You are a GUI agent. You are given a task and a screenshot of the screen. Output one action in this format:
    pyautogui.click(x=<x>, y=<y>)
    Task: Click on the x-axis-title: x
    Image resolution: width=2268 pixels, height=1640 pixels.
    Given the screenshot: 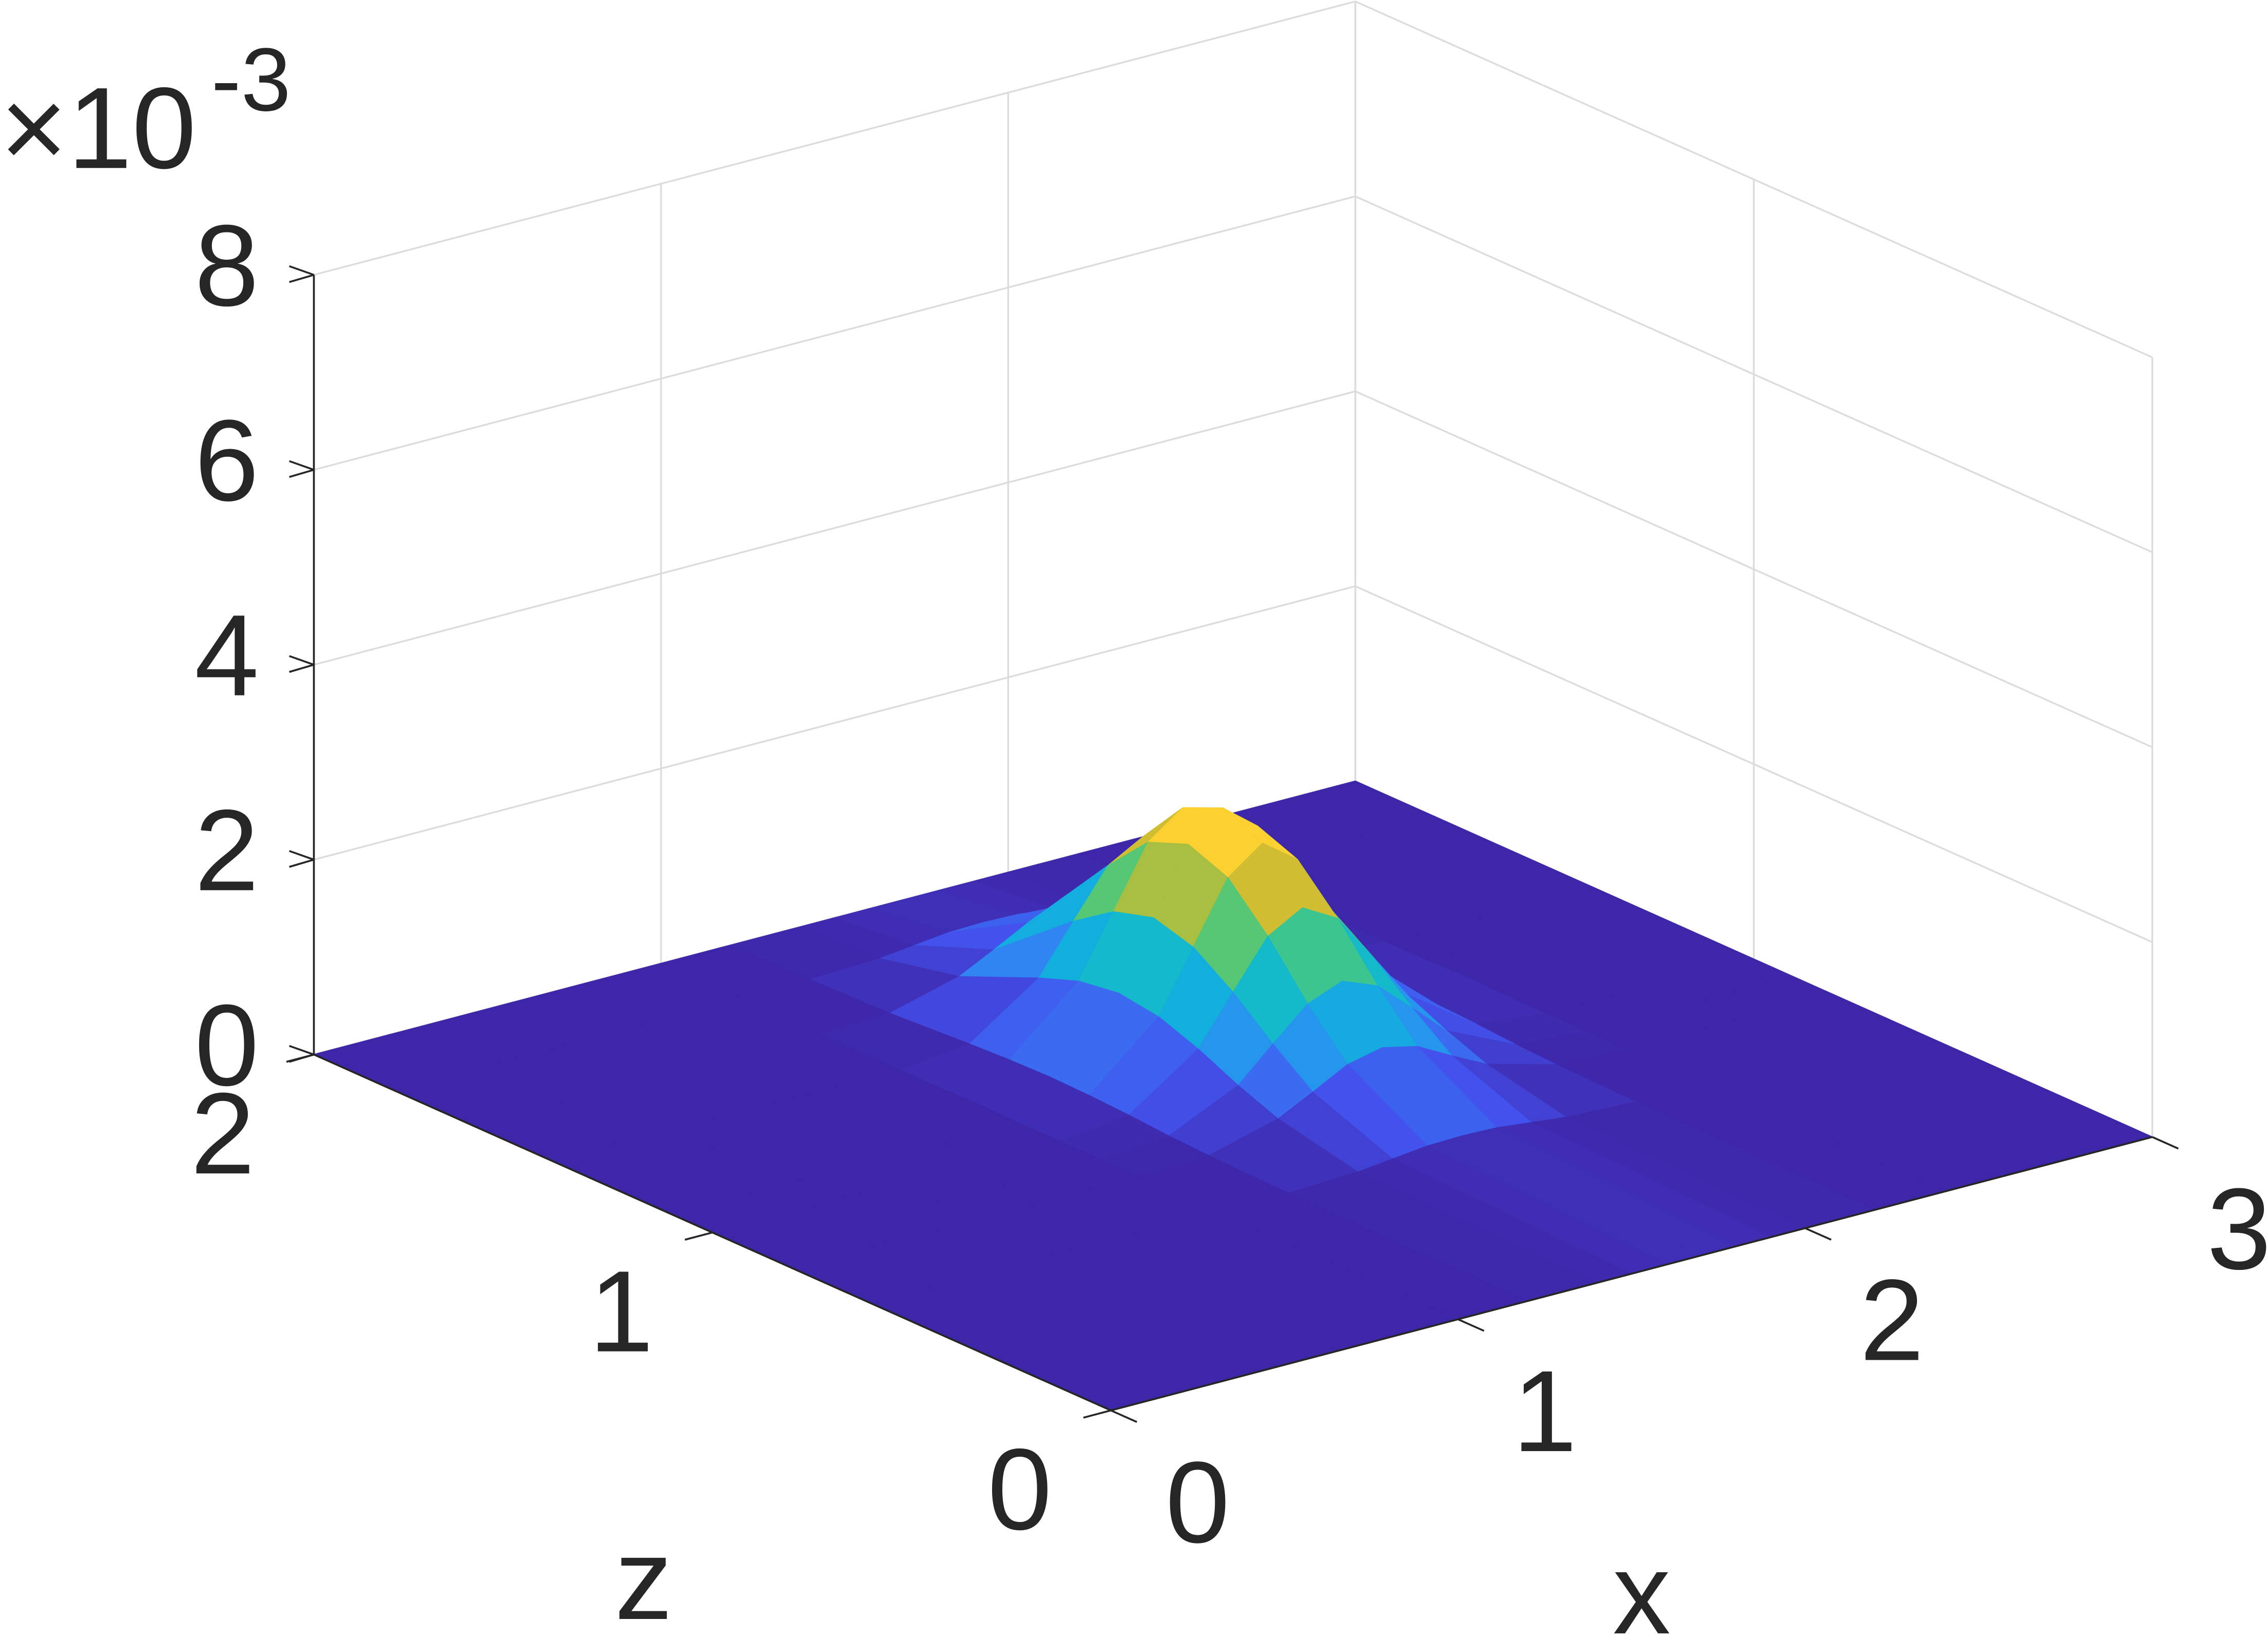 What is the action you would take?
    pyautogui.click(x=1642, y=1584)
    